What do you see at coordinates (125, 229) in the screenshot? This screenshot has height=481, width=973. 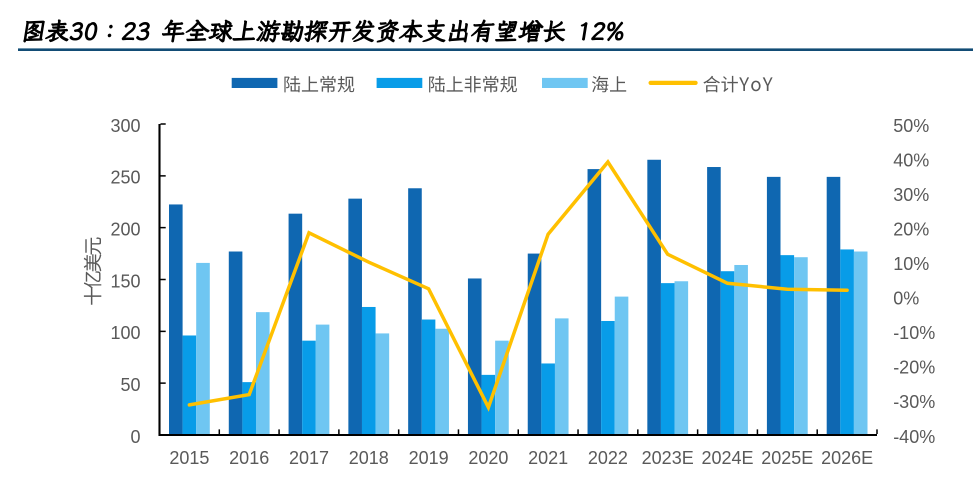 I see `svg-text: 200` at bounding box center [125, 229].